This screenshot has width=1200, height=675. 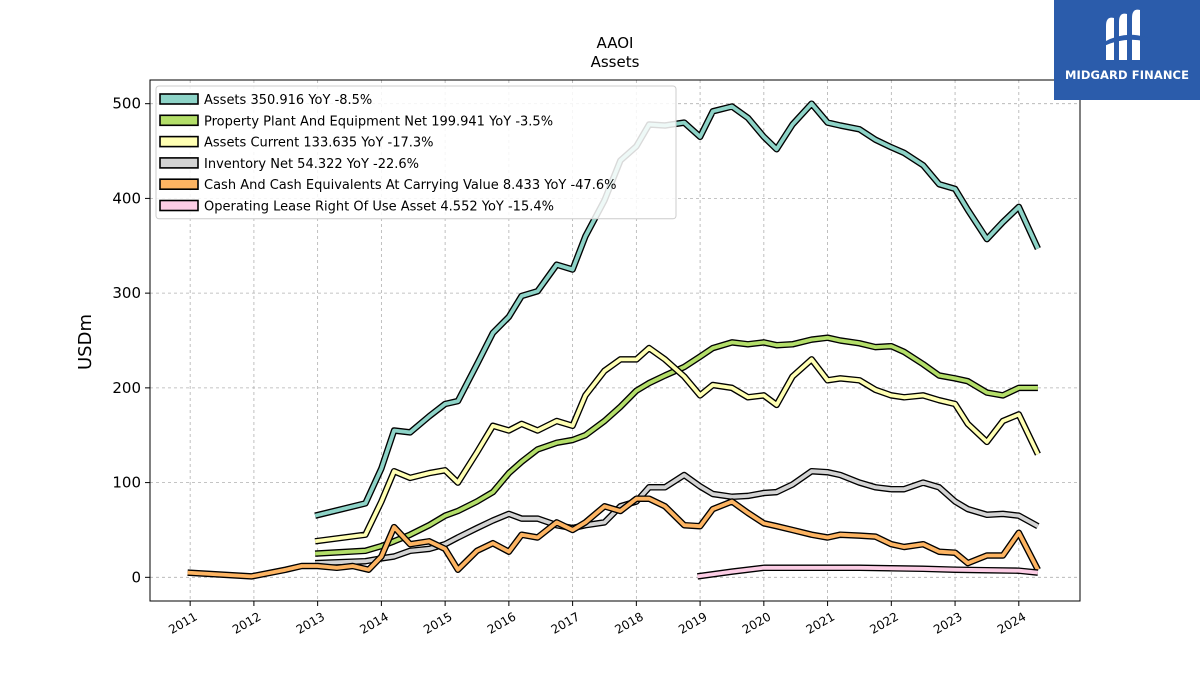 What do you see at coordinates (319, 143) in the screenshot?
I see `legend-label-2: Assets Current 133.635 YoY -17.3%` at bounding box center [319, 143].